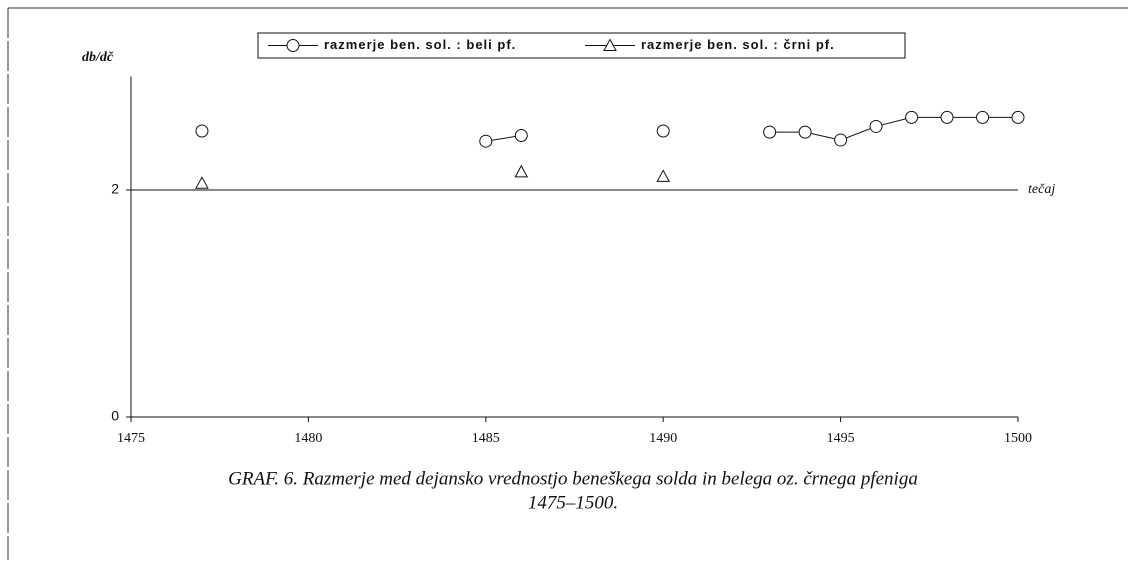 The image size is (1136, 564). I want to click on legend-label: razmerje ben. sol. : beli pf., so click(420, 44).